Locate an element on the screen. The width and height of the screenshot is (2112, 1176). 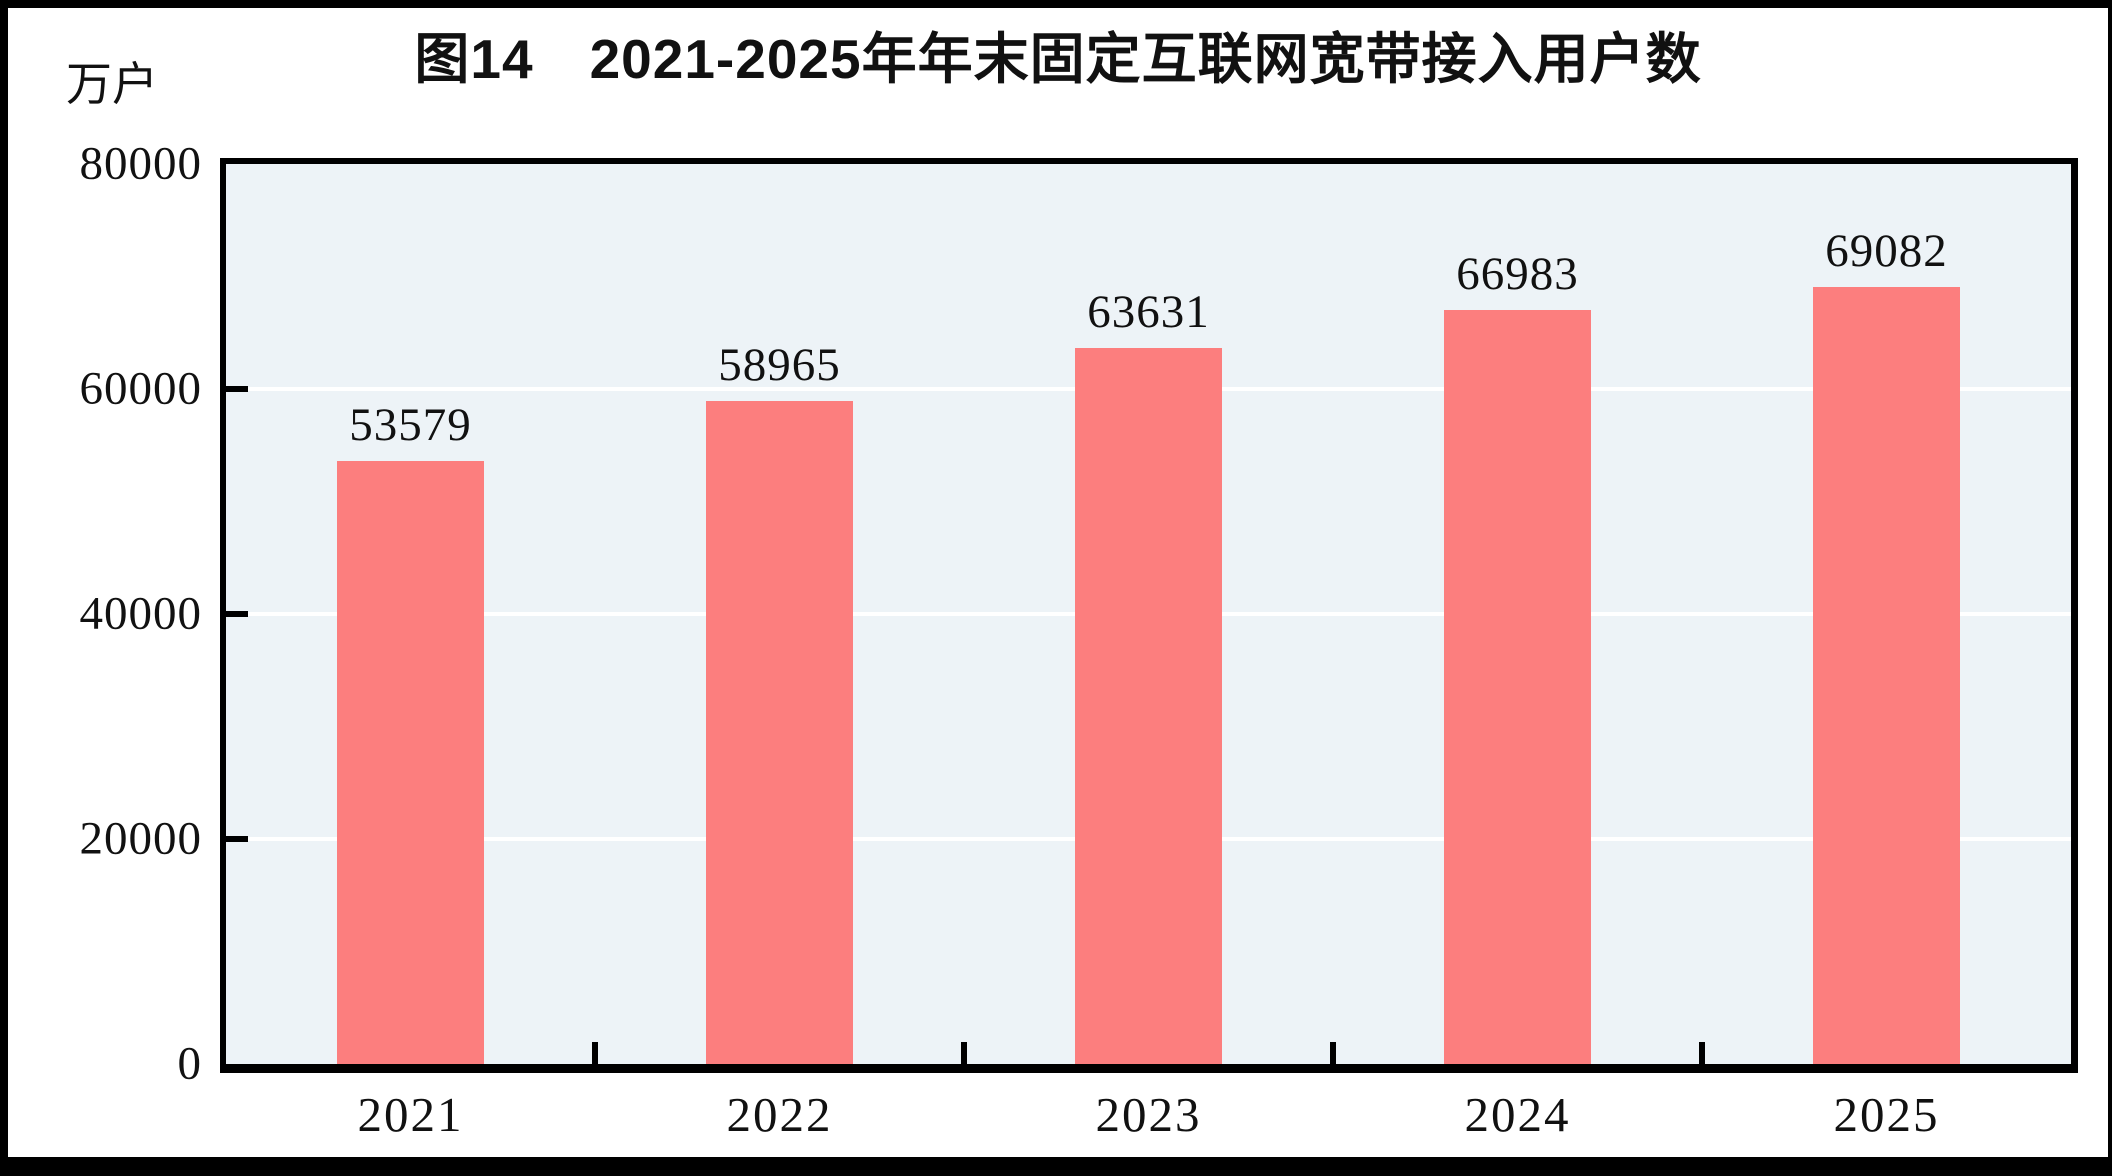
y-tick-label-0: 0 is located at coordinates (189, 1063).